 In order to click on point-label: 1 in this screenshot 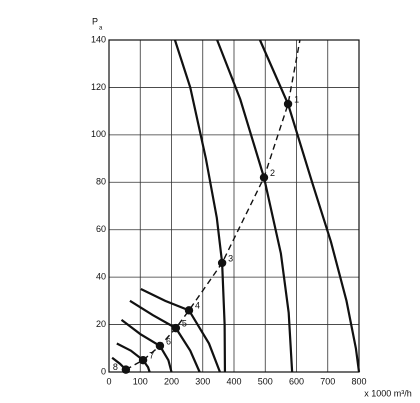, I will do `click(296, 99)`.